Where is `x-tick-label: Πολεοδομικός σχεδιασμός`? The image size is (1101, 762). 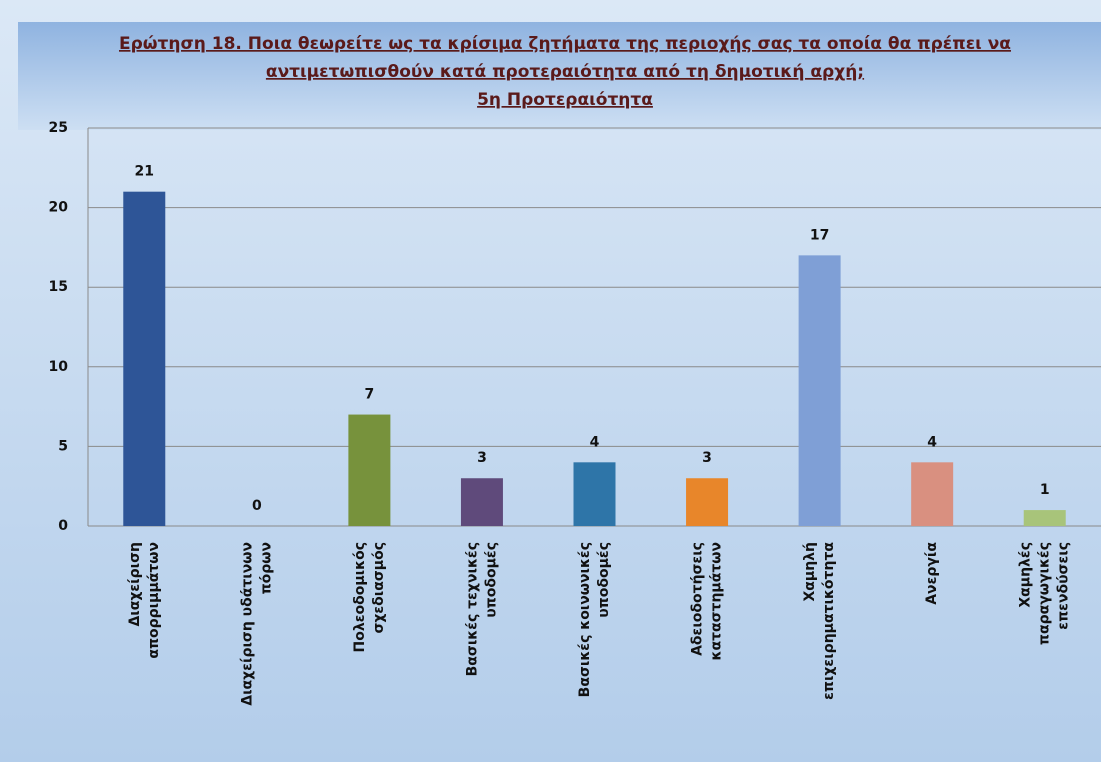 x-tick-label: Πολεοδομικός σχεδιασμός is located at coordinates (369, 597).